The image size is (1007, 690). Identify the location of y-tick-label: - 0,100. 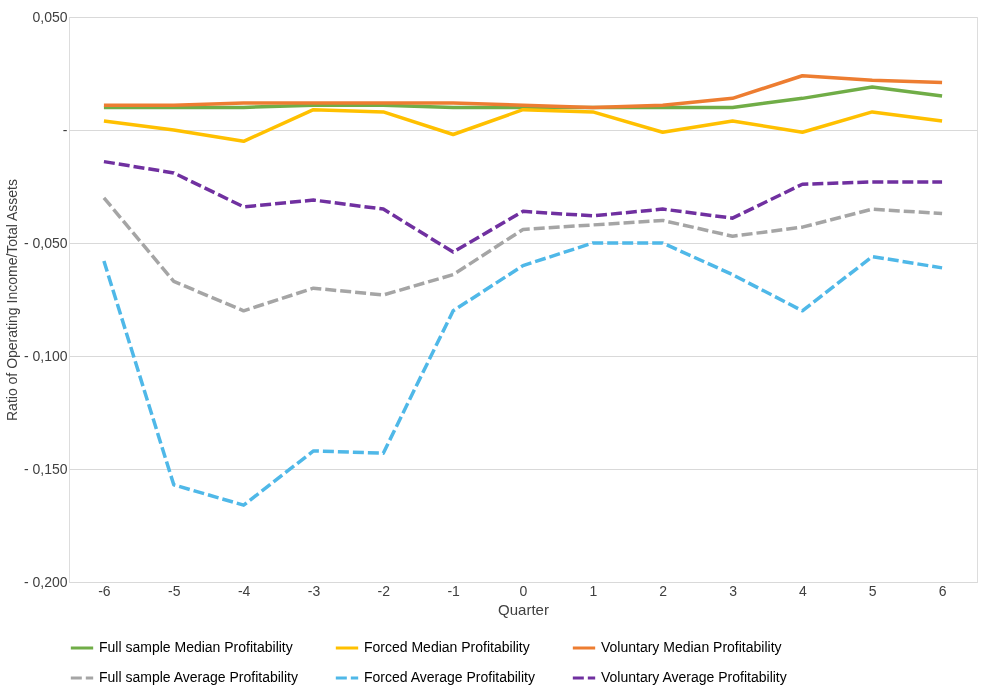
(45, 355).